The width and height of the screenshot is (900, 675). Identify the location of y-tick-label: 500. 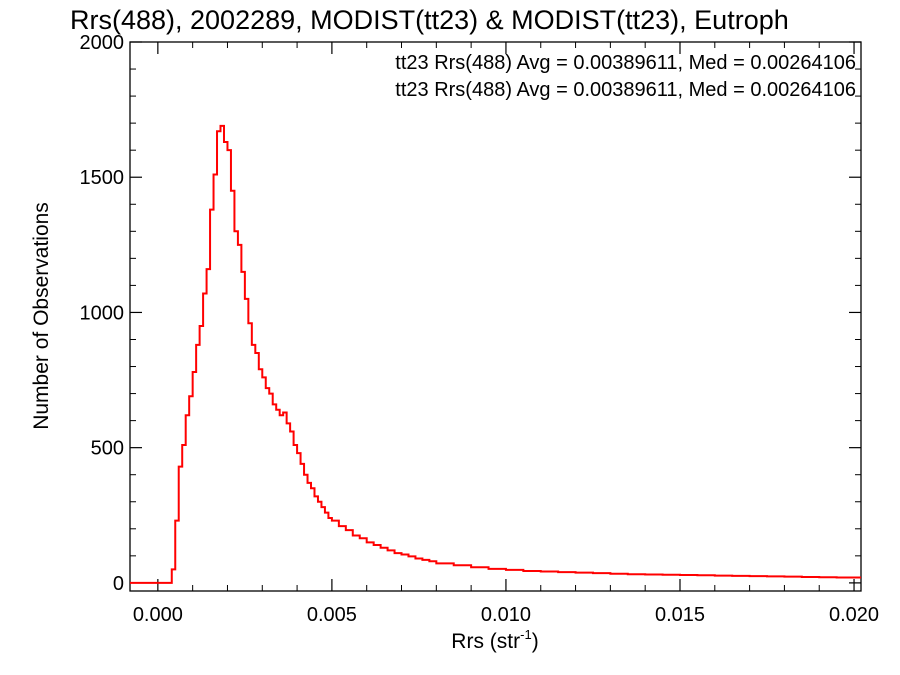
(107, 449).